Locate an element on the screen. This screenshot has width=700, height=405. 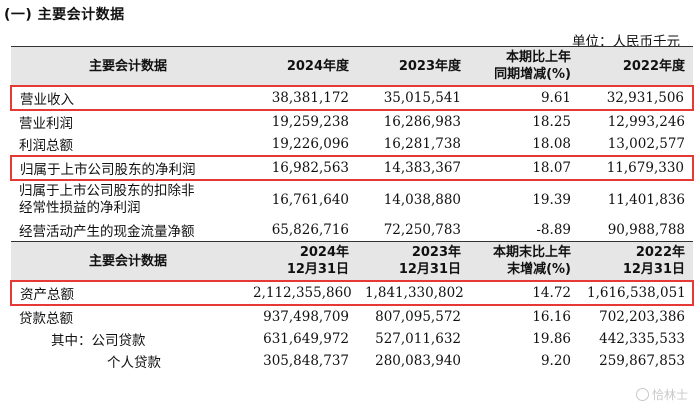
change-pct-cell: 19.39 is located at coordinates (551, 200).